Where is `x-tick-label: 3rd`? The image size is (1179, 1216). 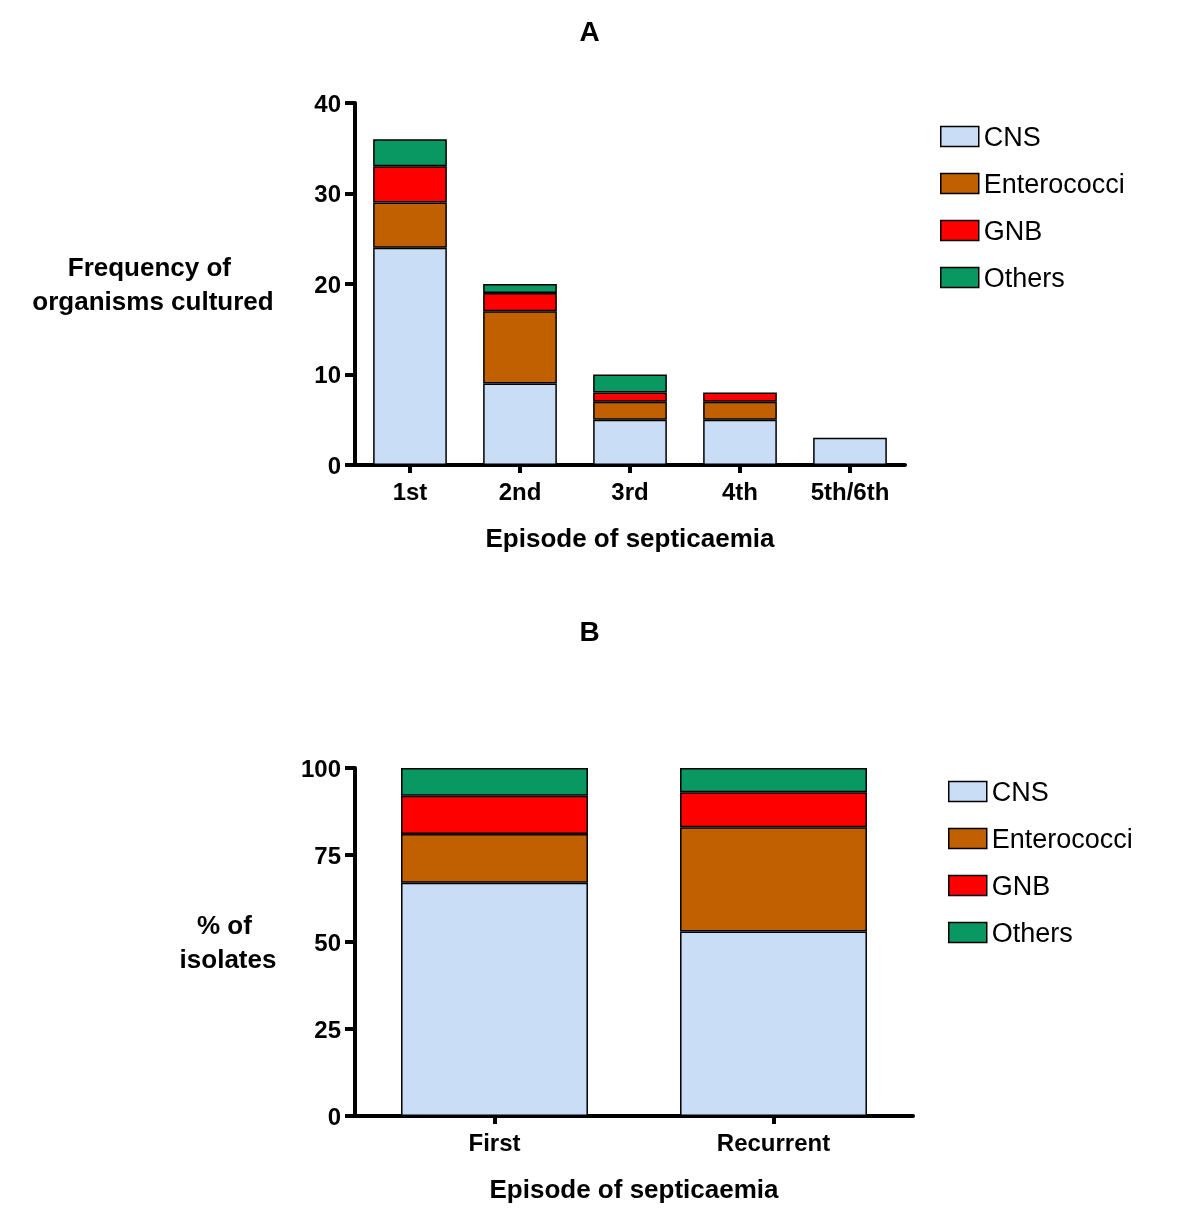 x-tick-label: 3rd is located at coordinates (630, 491).